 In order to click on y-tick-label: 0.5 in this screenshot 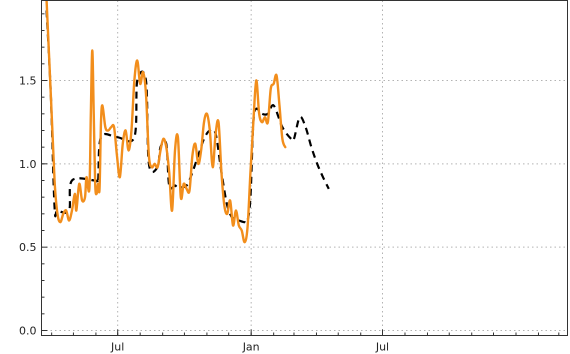, I will do `click(28, 247)`.